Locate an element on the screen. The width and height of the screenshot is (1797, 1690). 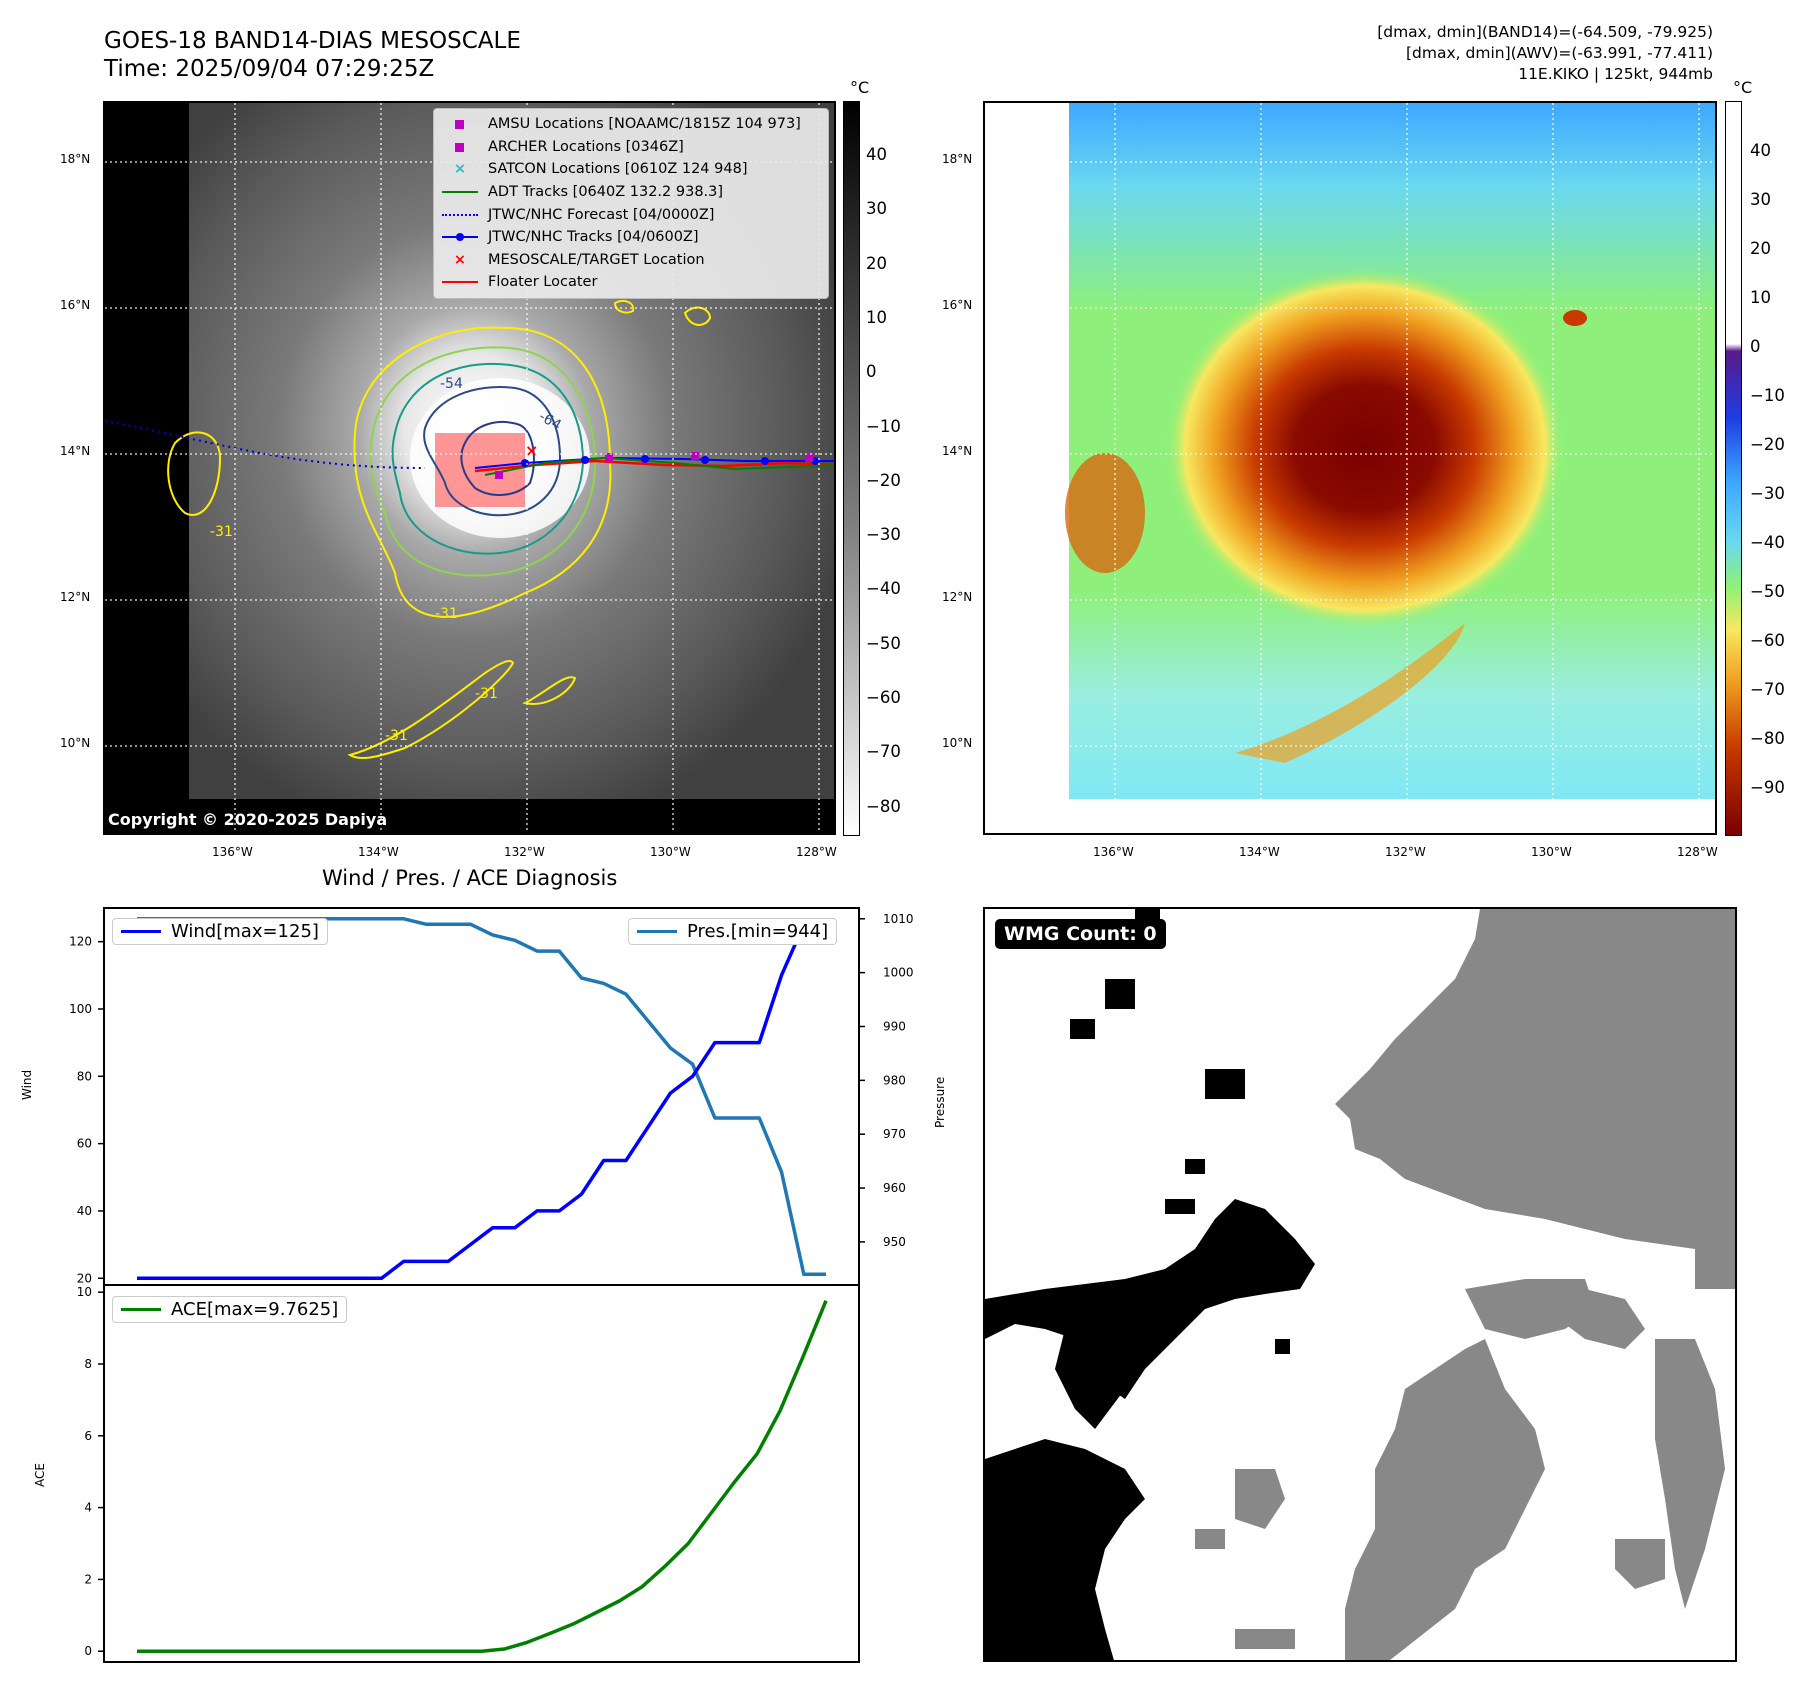
ace-tick-label: 8 is located at coordinates (88, 1364).